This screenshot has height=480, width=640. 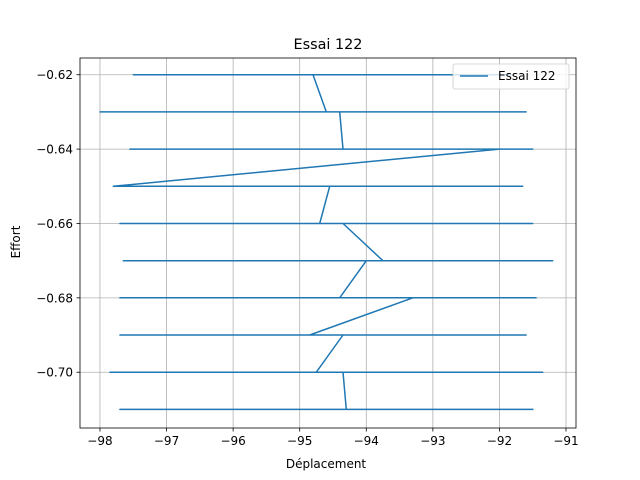 I want to click on y-tick-label: −0.66, so click(x=54, y=224).